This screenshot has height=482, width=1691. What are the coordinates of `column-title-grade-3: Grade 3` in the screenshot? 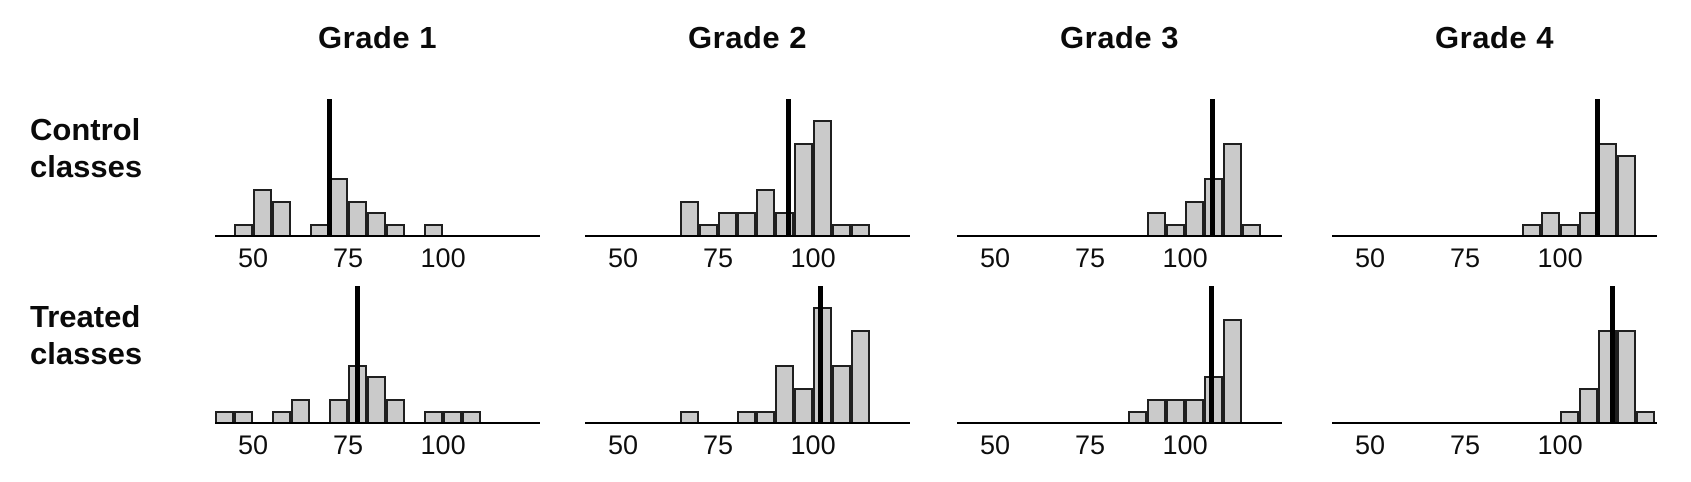 It's located at (1119, 37).